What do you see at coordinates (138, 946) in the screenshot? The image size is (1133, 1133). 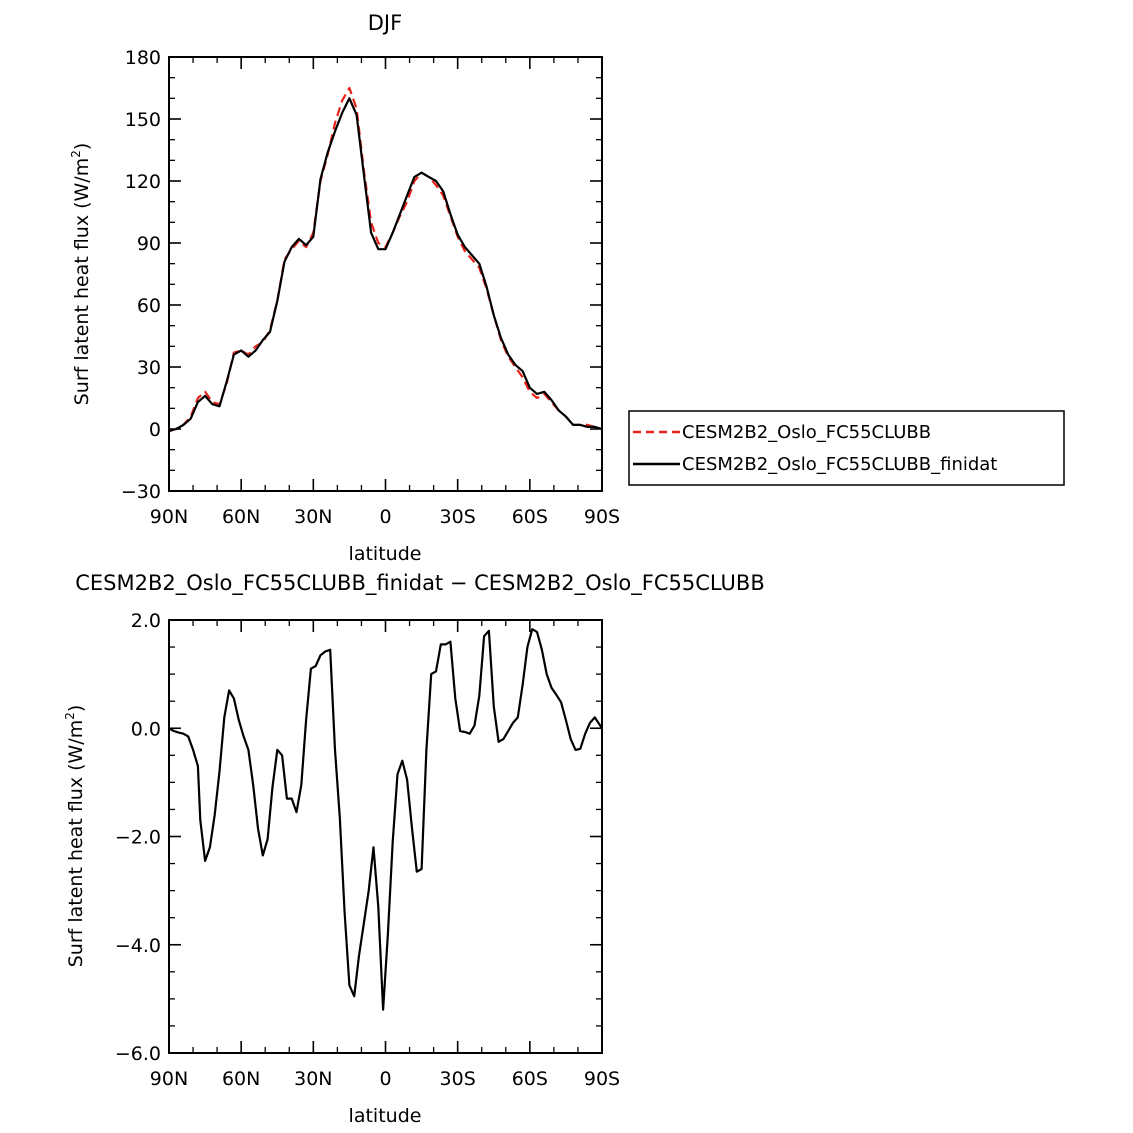 I see `chart-bottom-y-tick-label: −4.0` at bounding box center [138, 946].